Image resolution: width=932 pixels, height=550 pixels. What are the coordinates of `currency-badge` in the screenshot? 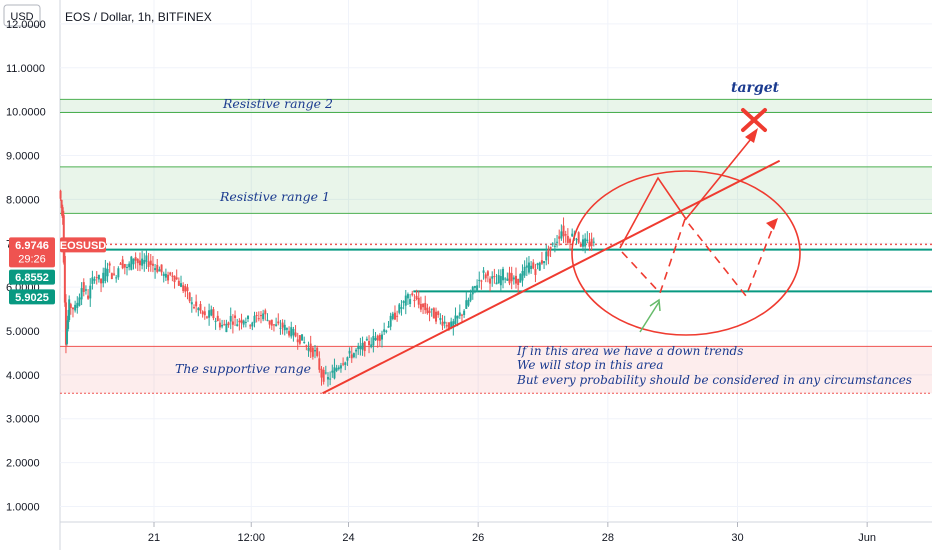 It's located at (22, 15).